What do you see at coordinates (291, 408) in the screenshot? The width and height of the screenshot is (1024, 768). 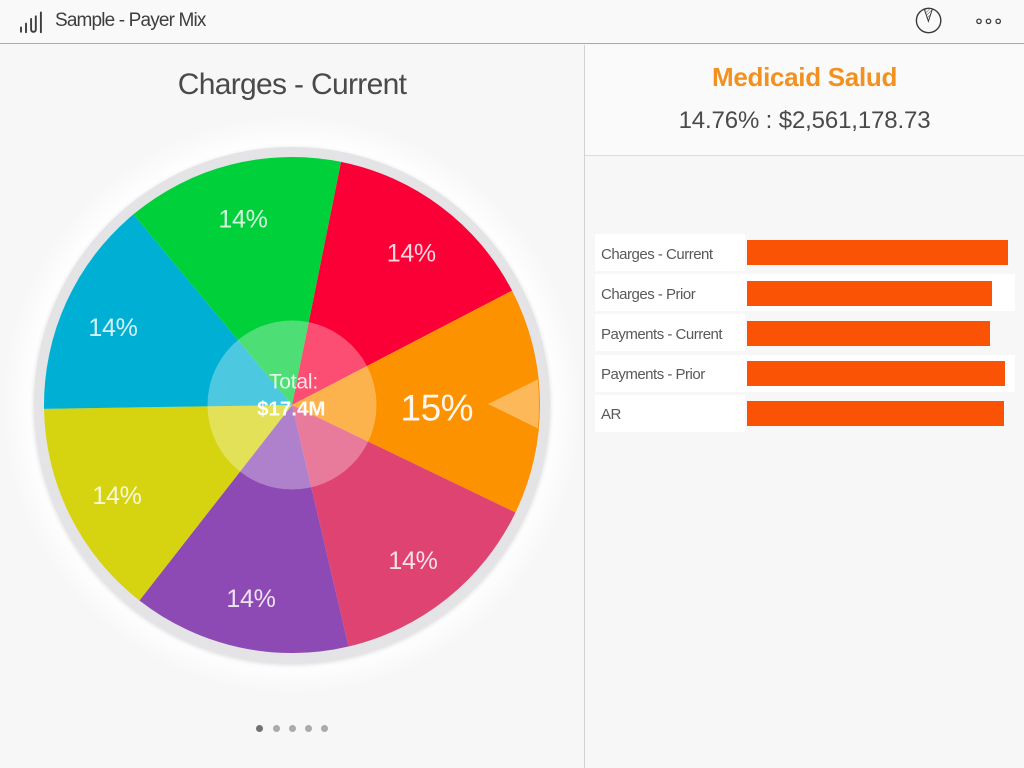 I see `svg-text: $17.4M` at bounding box center [291, 408].